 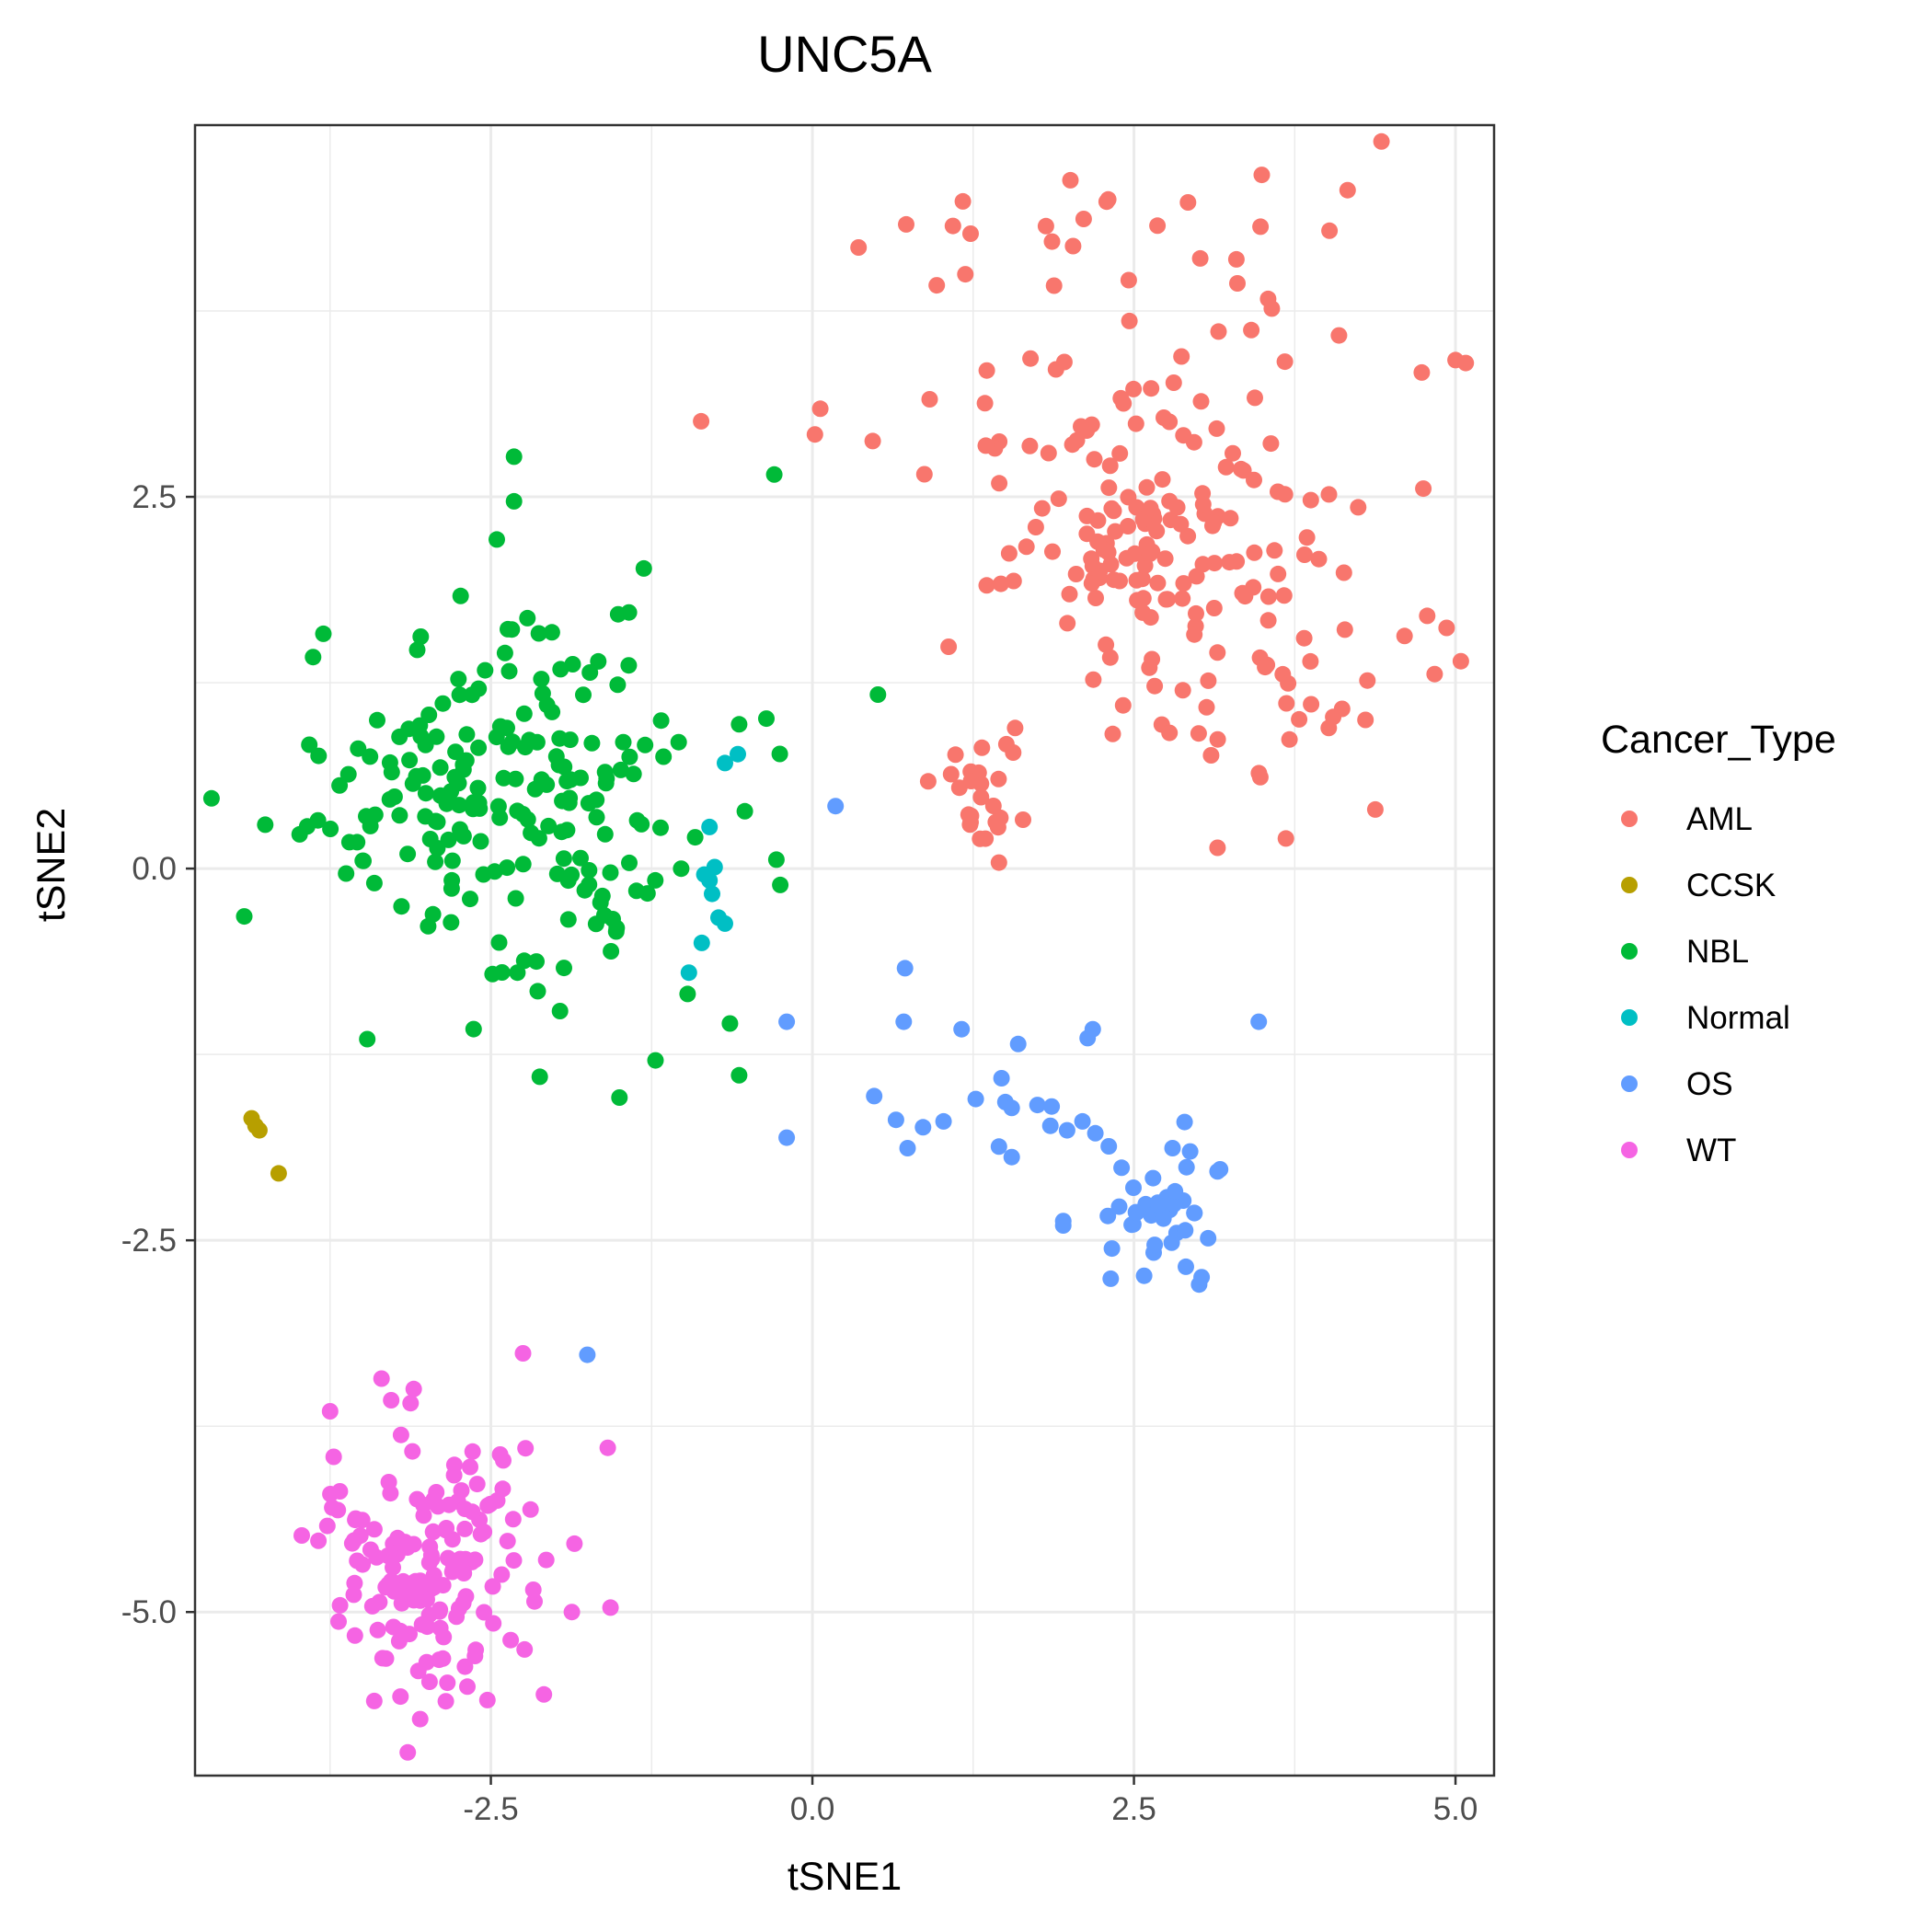 What do you see at coordinates (713, 863) in the screenshot?
I see `series-normal` at bounding box center [713, 863].